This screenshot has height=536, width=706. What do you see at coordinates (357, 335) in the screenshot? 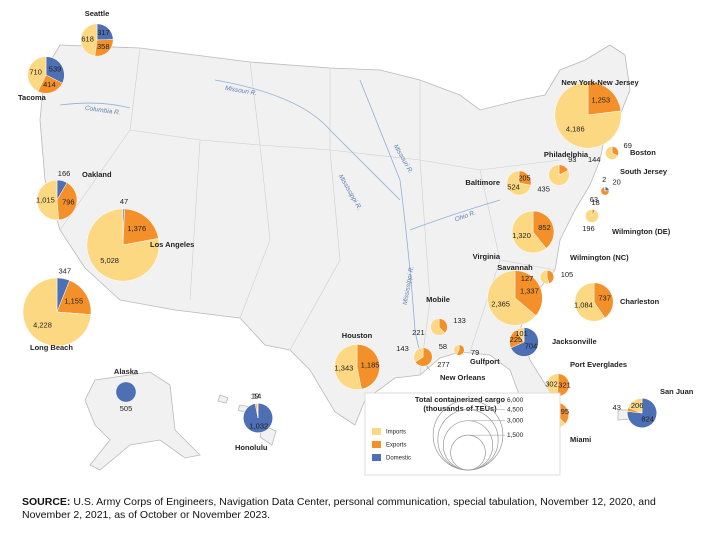
I see `port-name: Houston` at bounding box center [357, 335].